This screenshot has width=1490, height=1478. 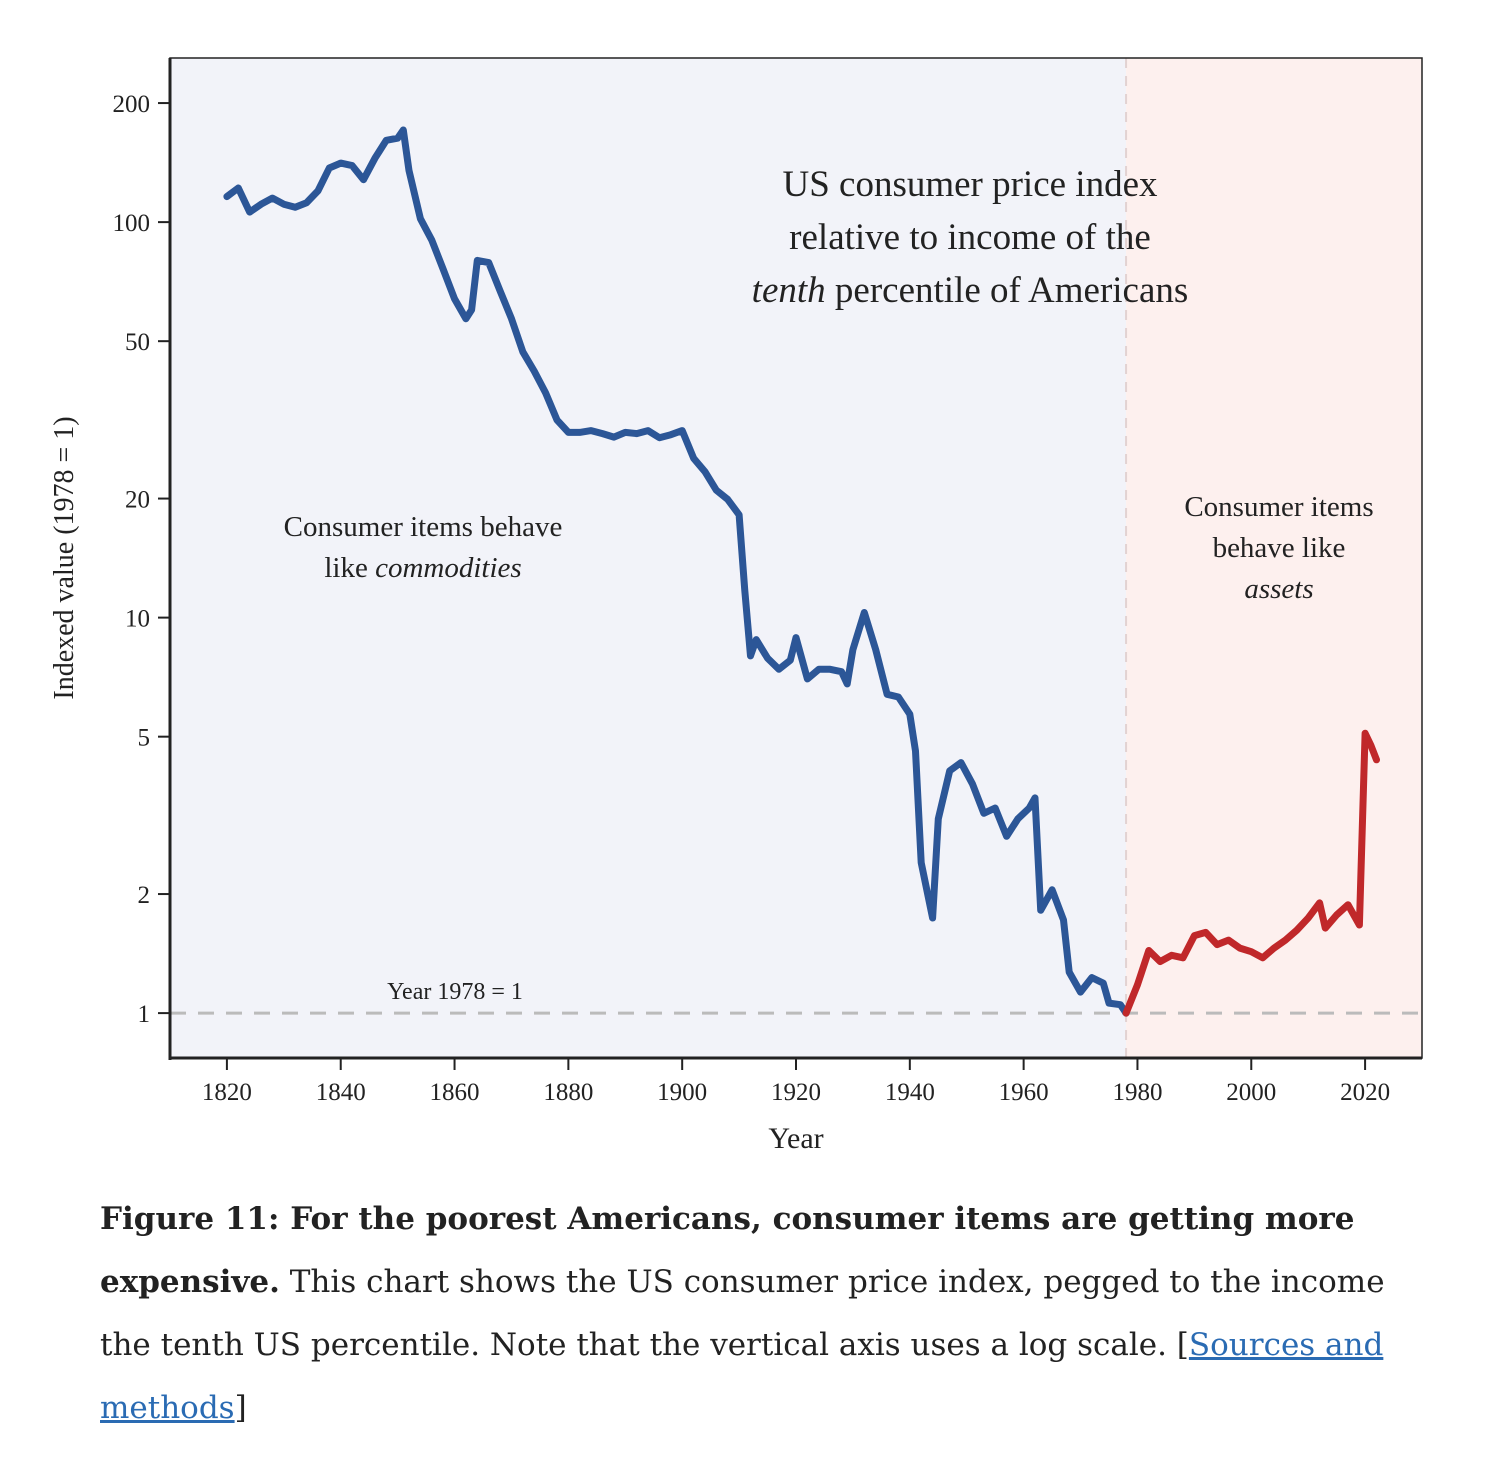 What do you see at coordinates (144, 738) in the screenshot?
I see `y-tick-label: 5` at bounding box center [144, 738].